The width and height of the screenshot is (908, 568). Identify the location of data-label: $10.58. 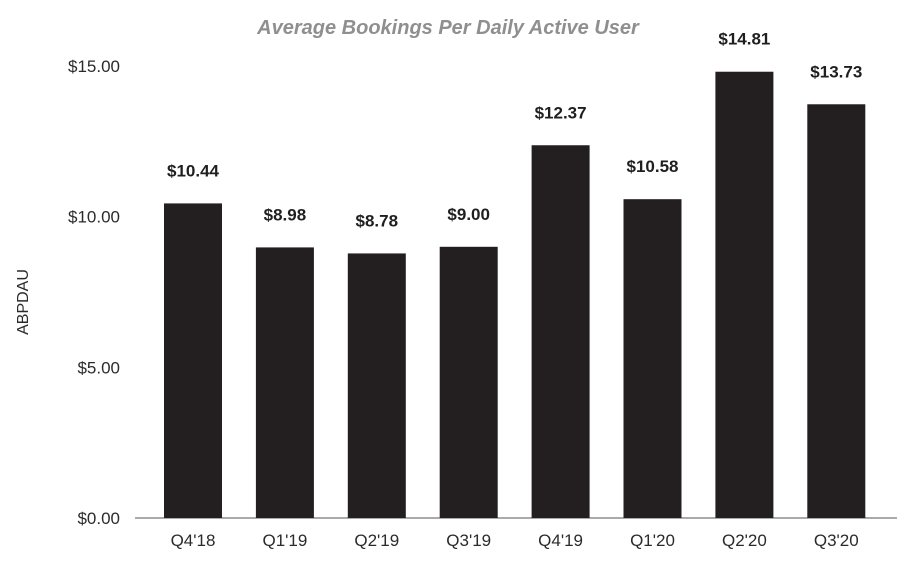
(653, 166).